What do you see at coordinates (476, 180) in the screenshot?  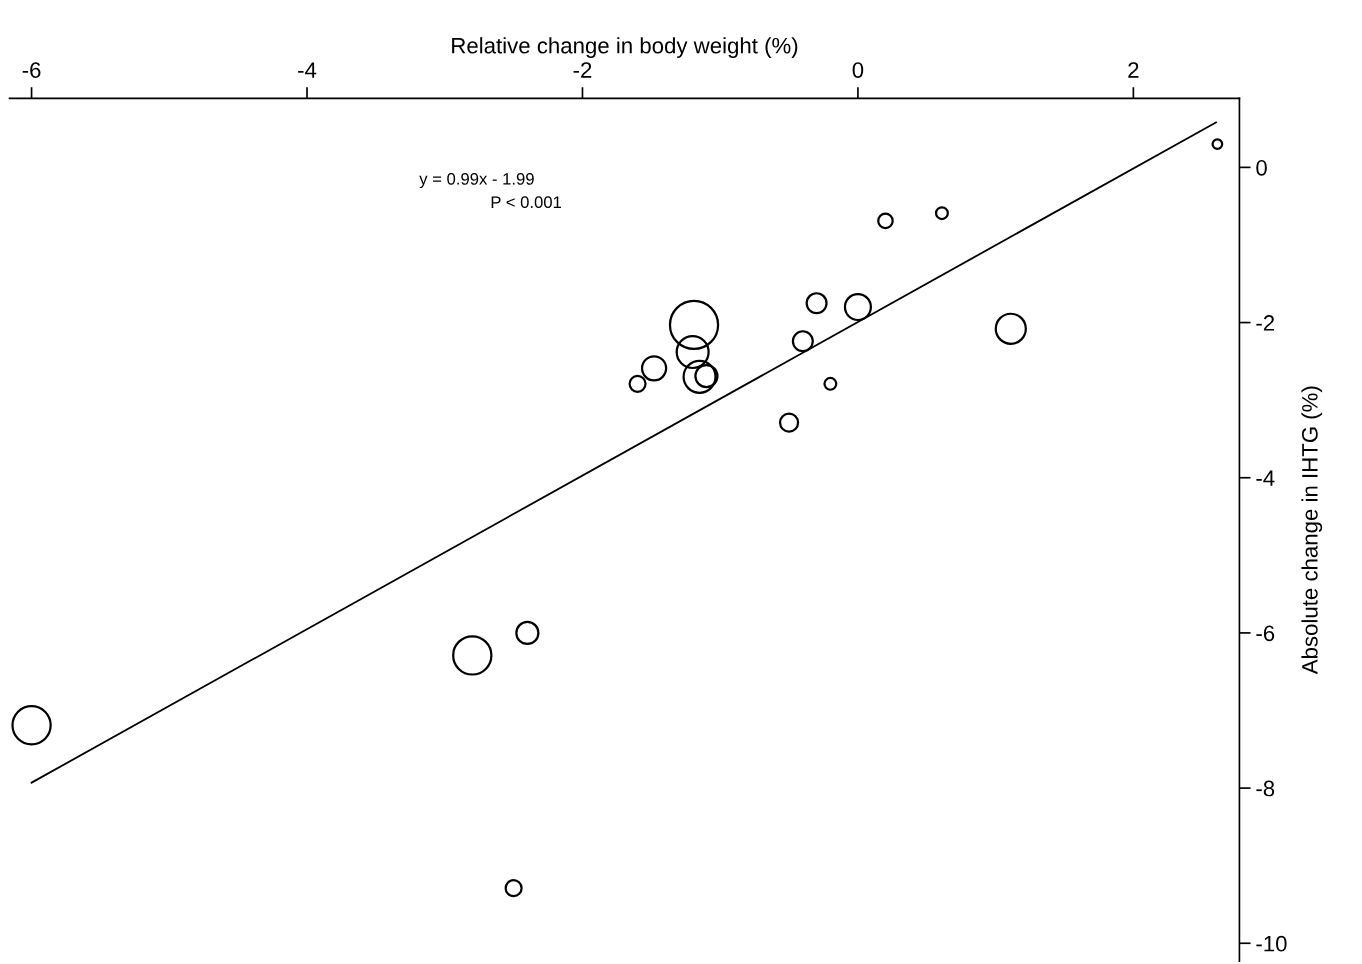 I see `annotation: y = 0.99x - 1.99` at bounding box center [476, 180].